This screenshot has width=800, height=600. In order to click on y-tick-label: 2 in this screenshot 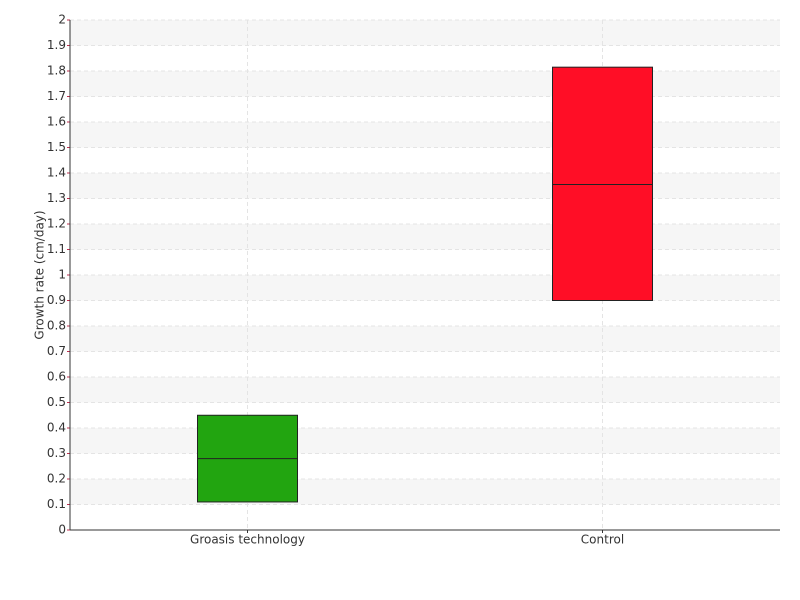, I will do `click(62, 20)`.